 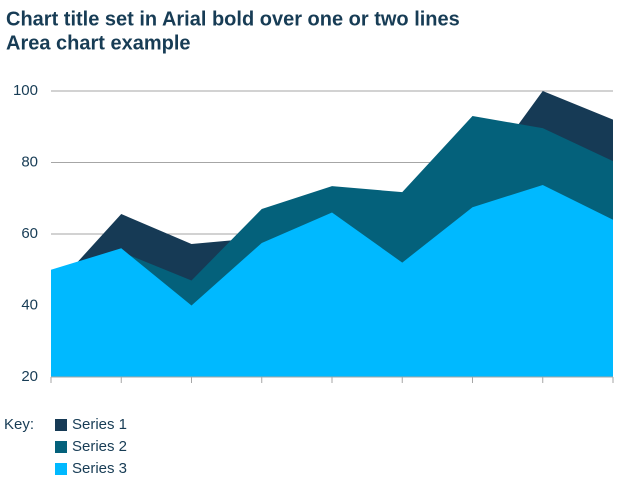 What do you see at coordinates (19, 424) in the screenshot?
I see `legend-title: Key:` at bounding box center [19, 424].